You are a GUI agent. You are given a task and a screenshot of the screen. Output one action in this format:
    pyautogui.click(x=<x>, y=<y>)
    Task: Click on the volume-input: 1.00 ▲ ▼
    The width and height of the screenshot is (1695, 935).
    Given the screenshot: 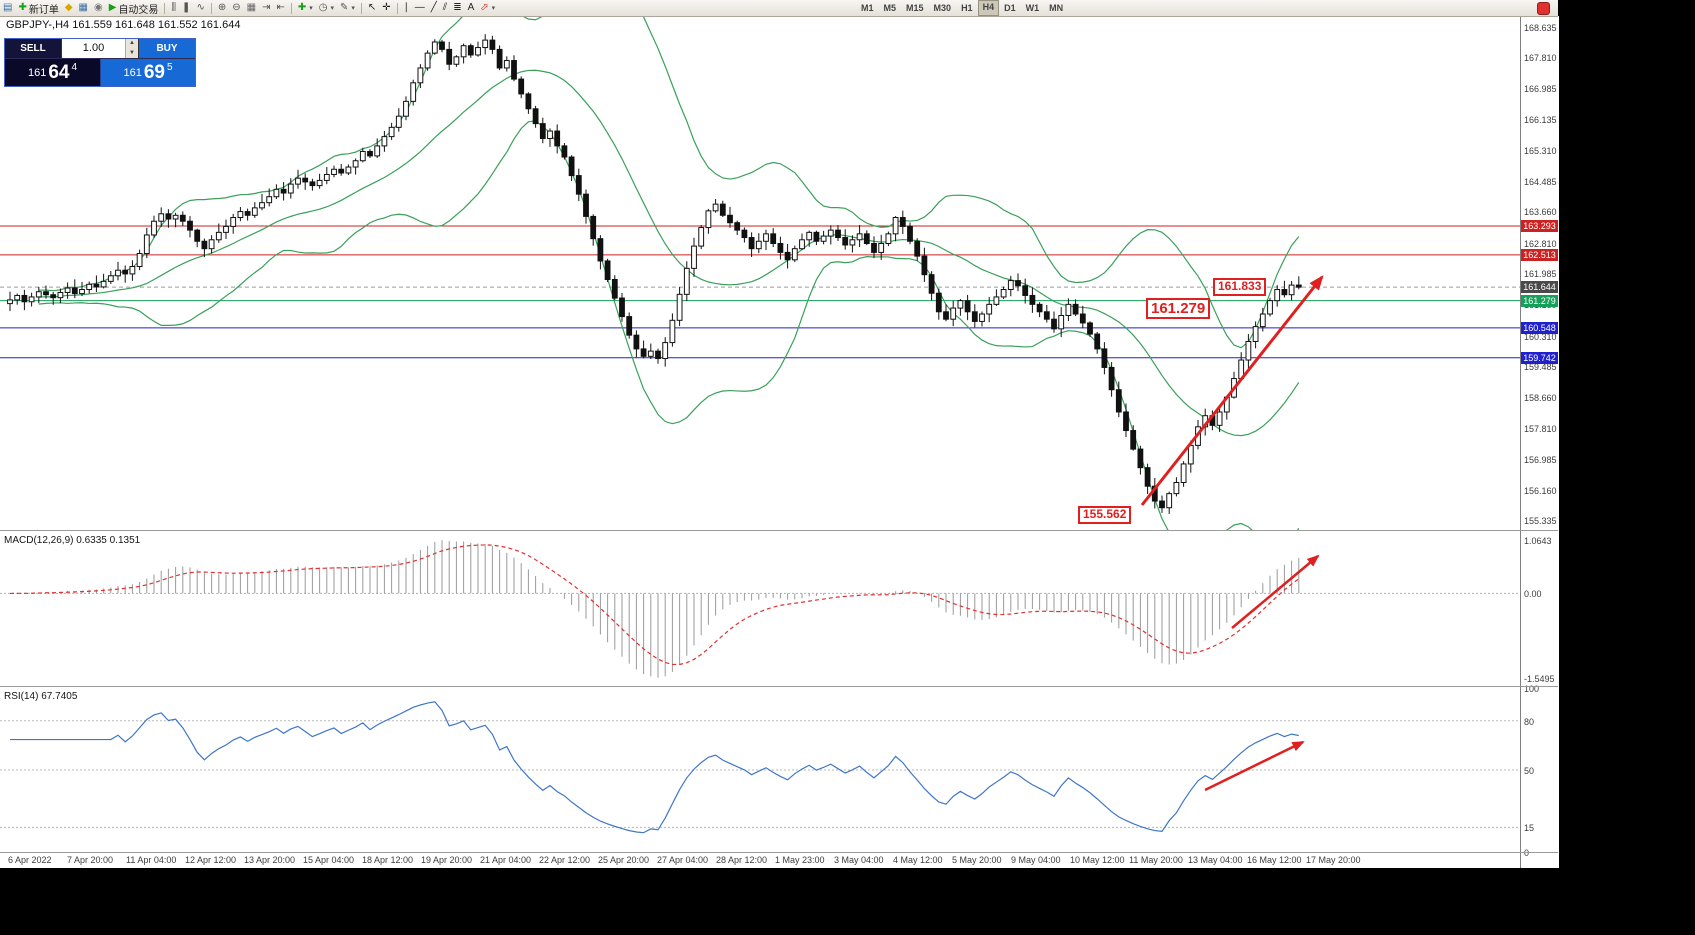 What is the action you would take?
    pyautogui.click(x=100, y=48)
    